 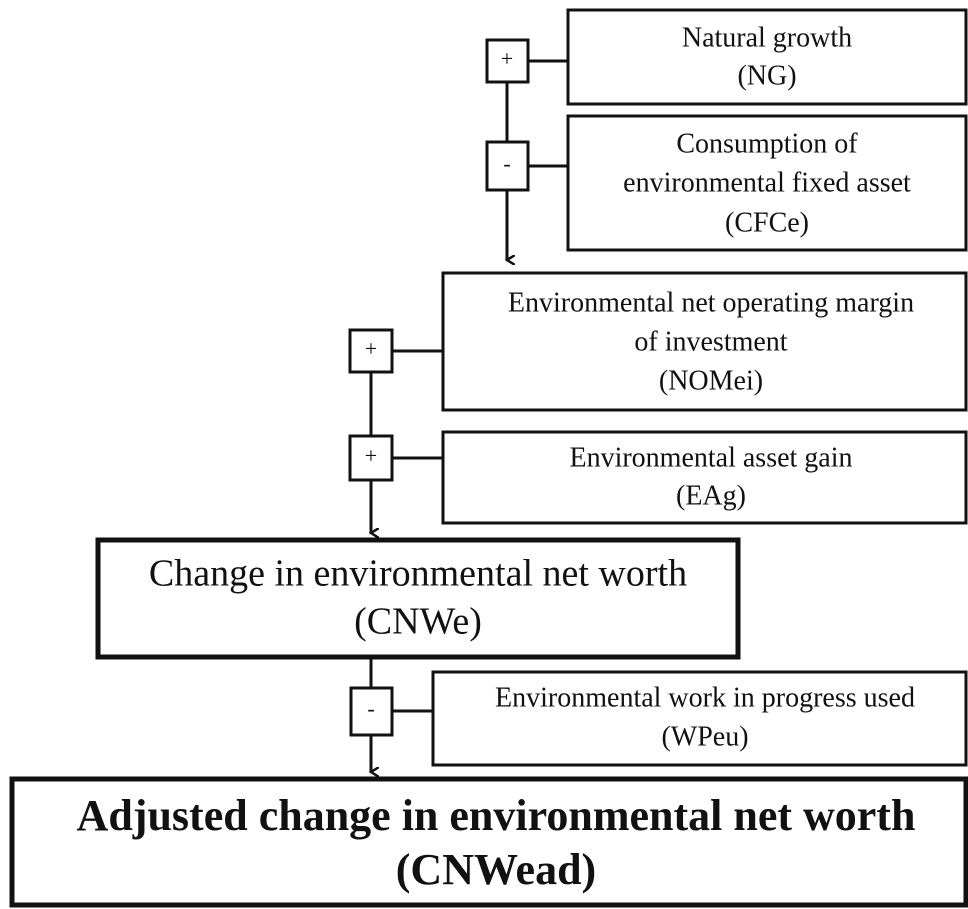 I want to click on node-label: (CNWe), so click(x=418, y=622).